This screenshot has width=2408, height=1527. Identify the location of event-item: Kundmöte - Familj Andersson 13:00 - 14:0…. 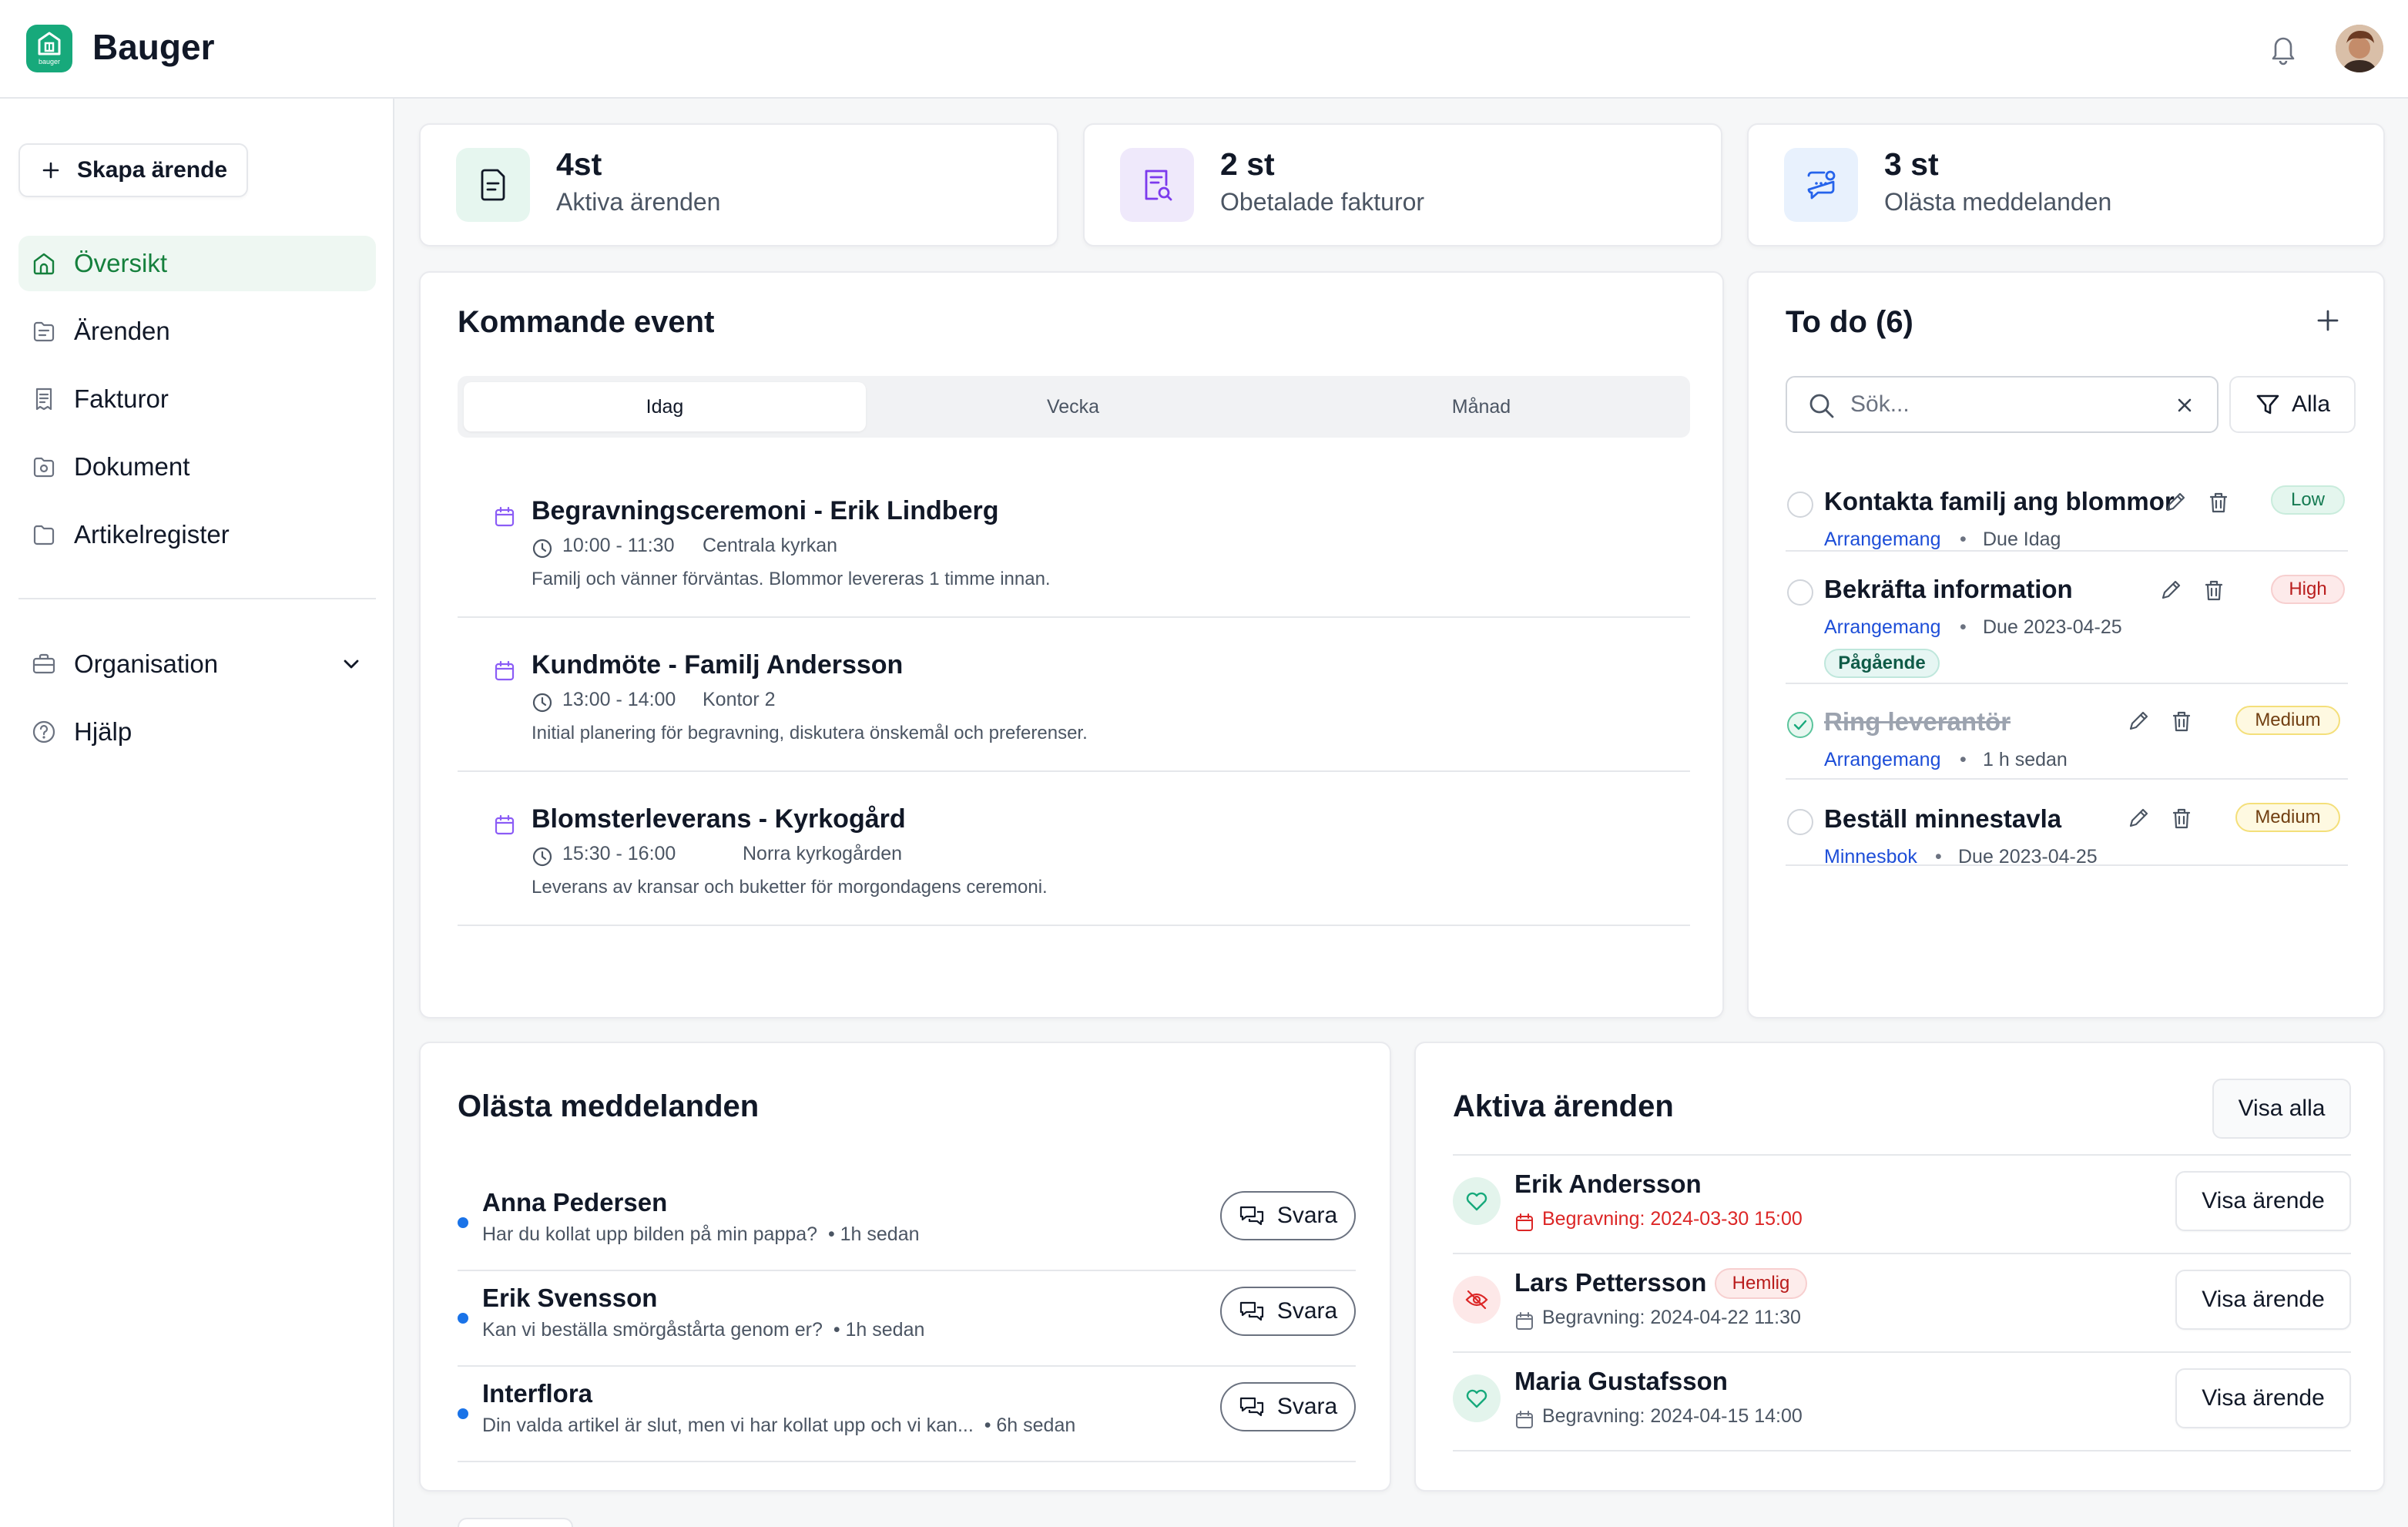
(1074, 695).